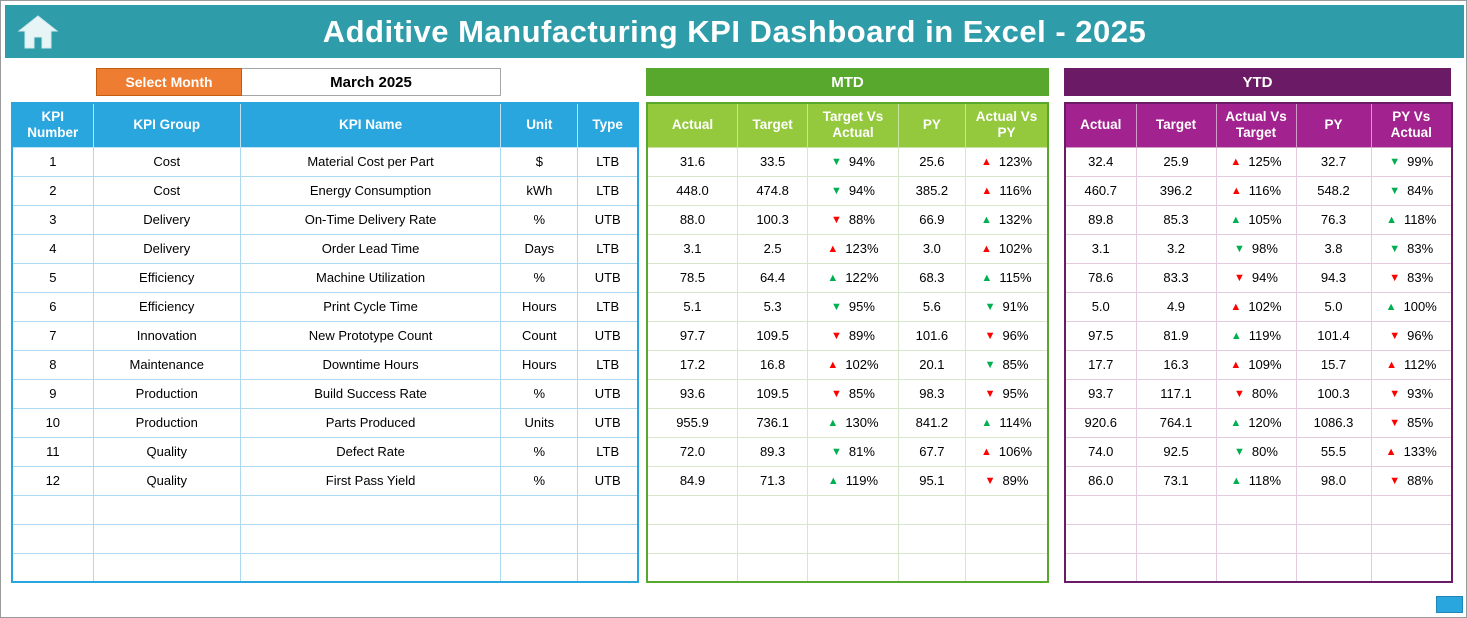  Describe the element at coordinates (772, 393) in the screenshot. I see `mtd-target-cell: 109.5` at that location.